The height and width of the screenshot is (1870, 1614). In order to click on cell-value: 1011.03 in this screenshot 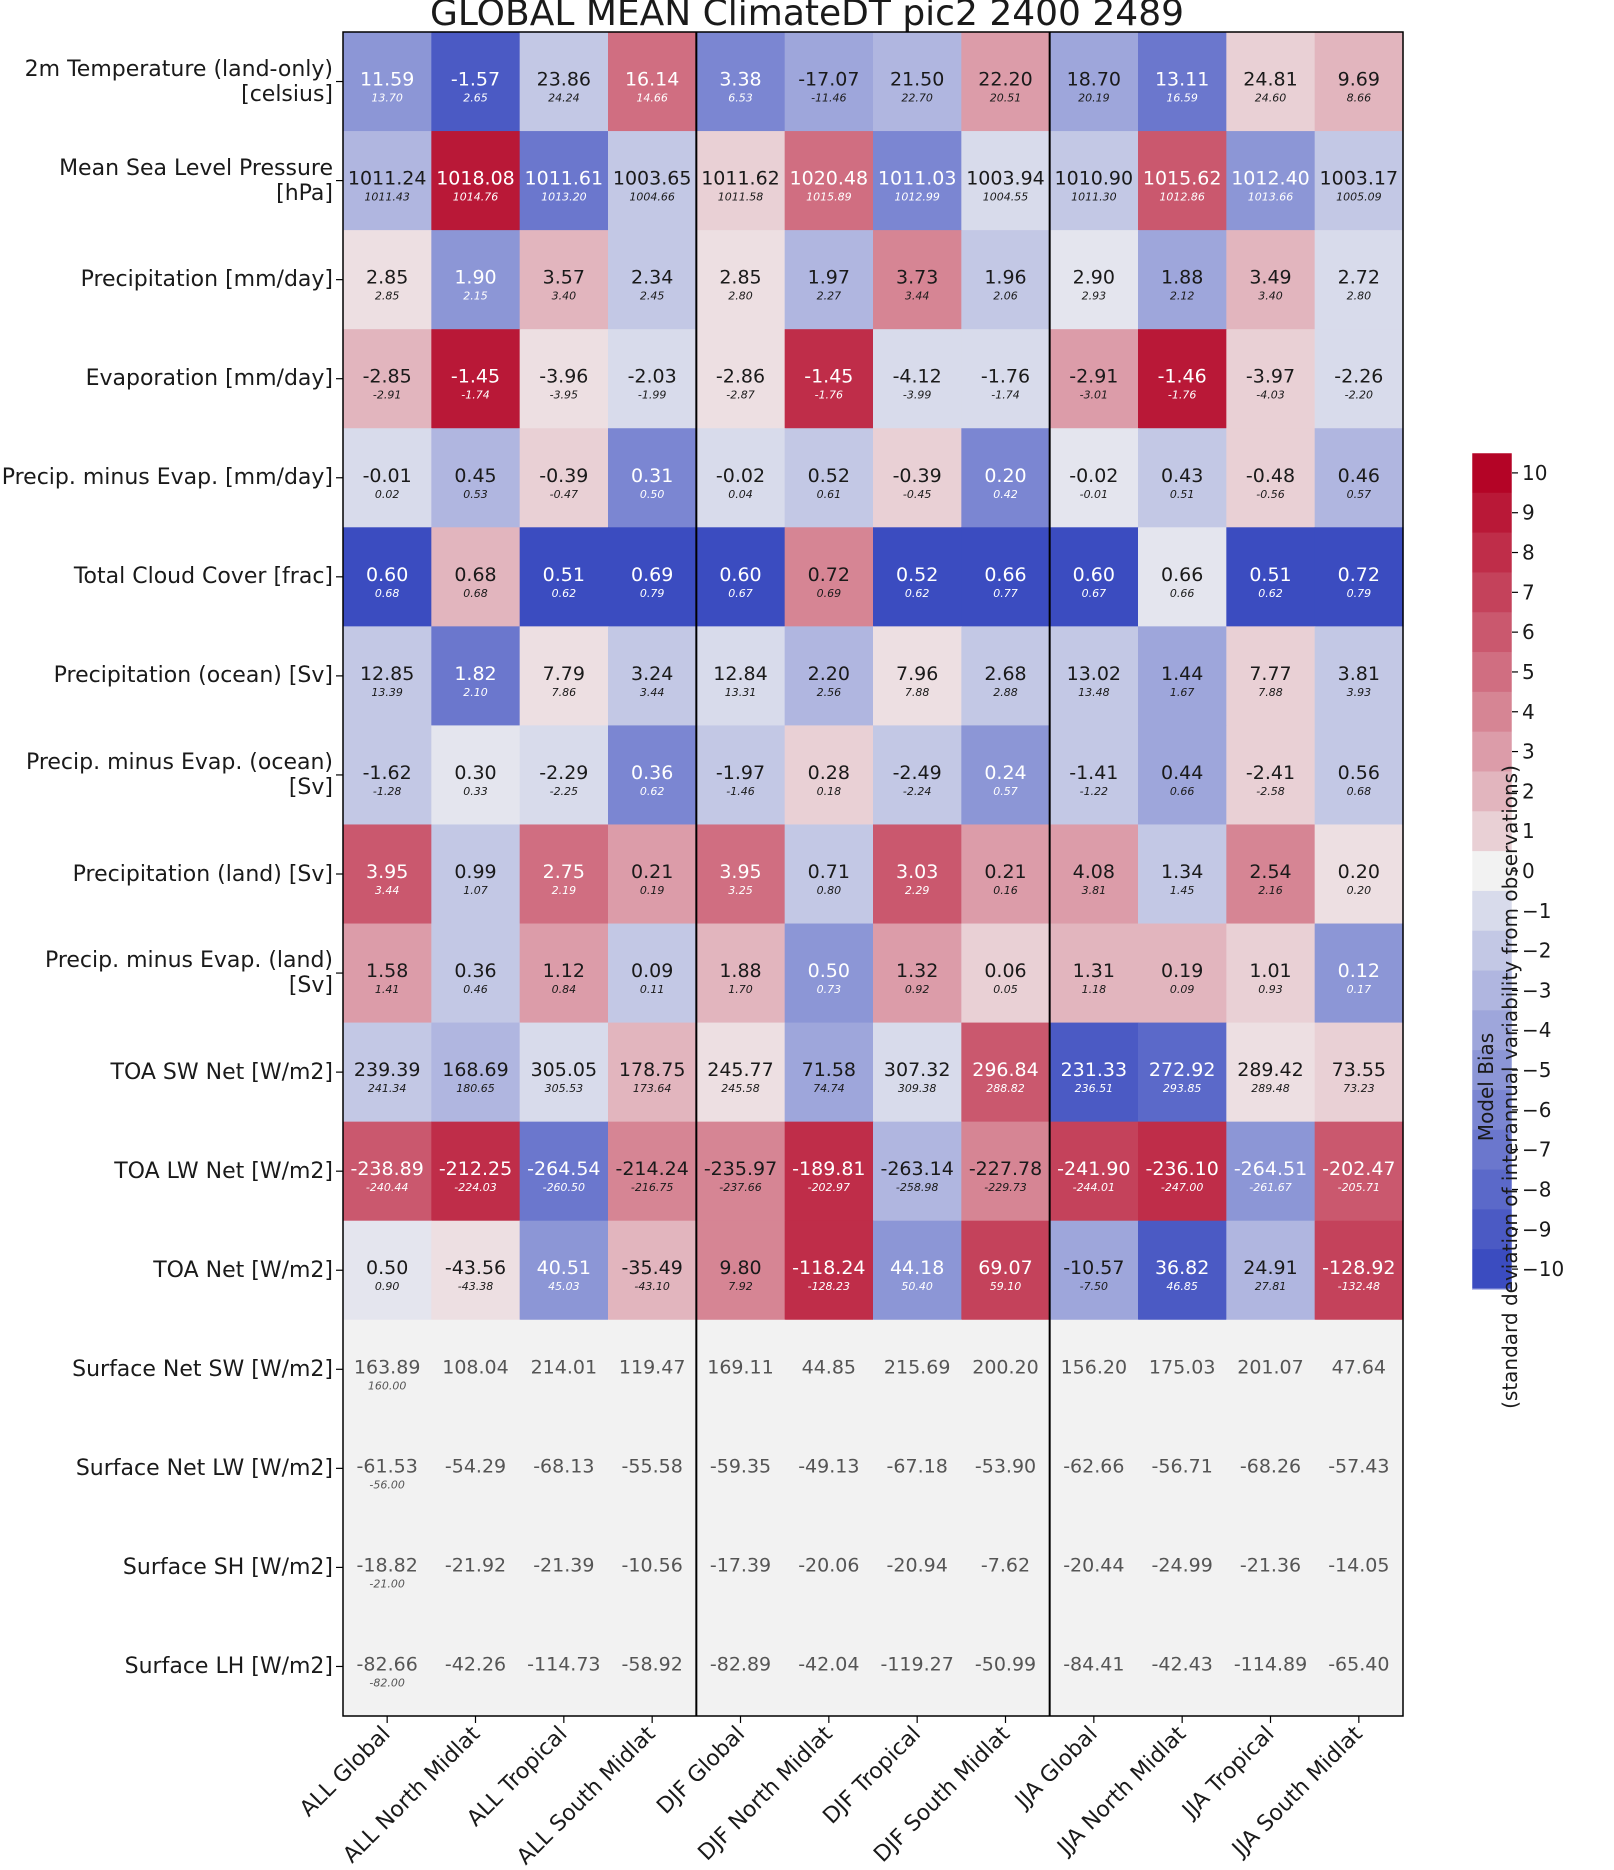, I will do `click(917, 179)`.